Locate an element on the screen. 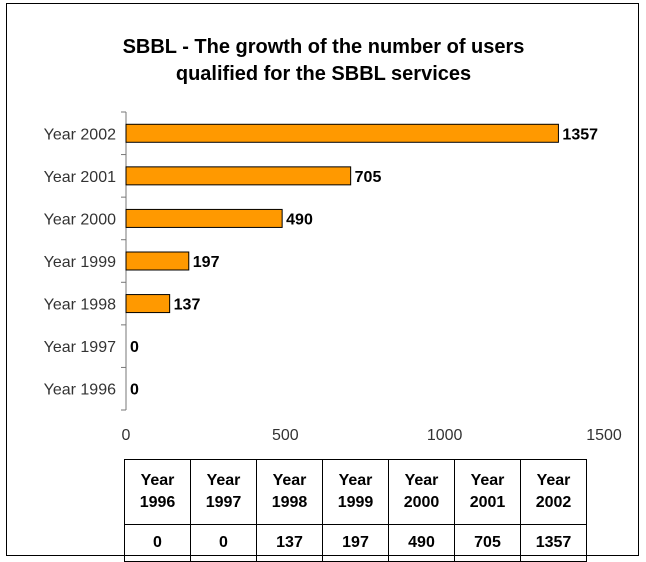  y-category-label: Year 1997 is located at coordinates (80, 347).